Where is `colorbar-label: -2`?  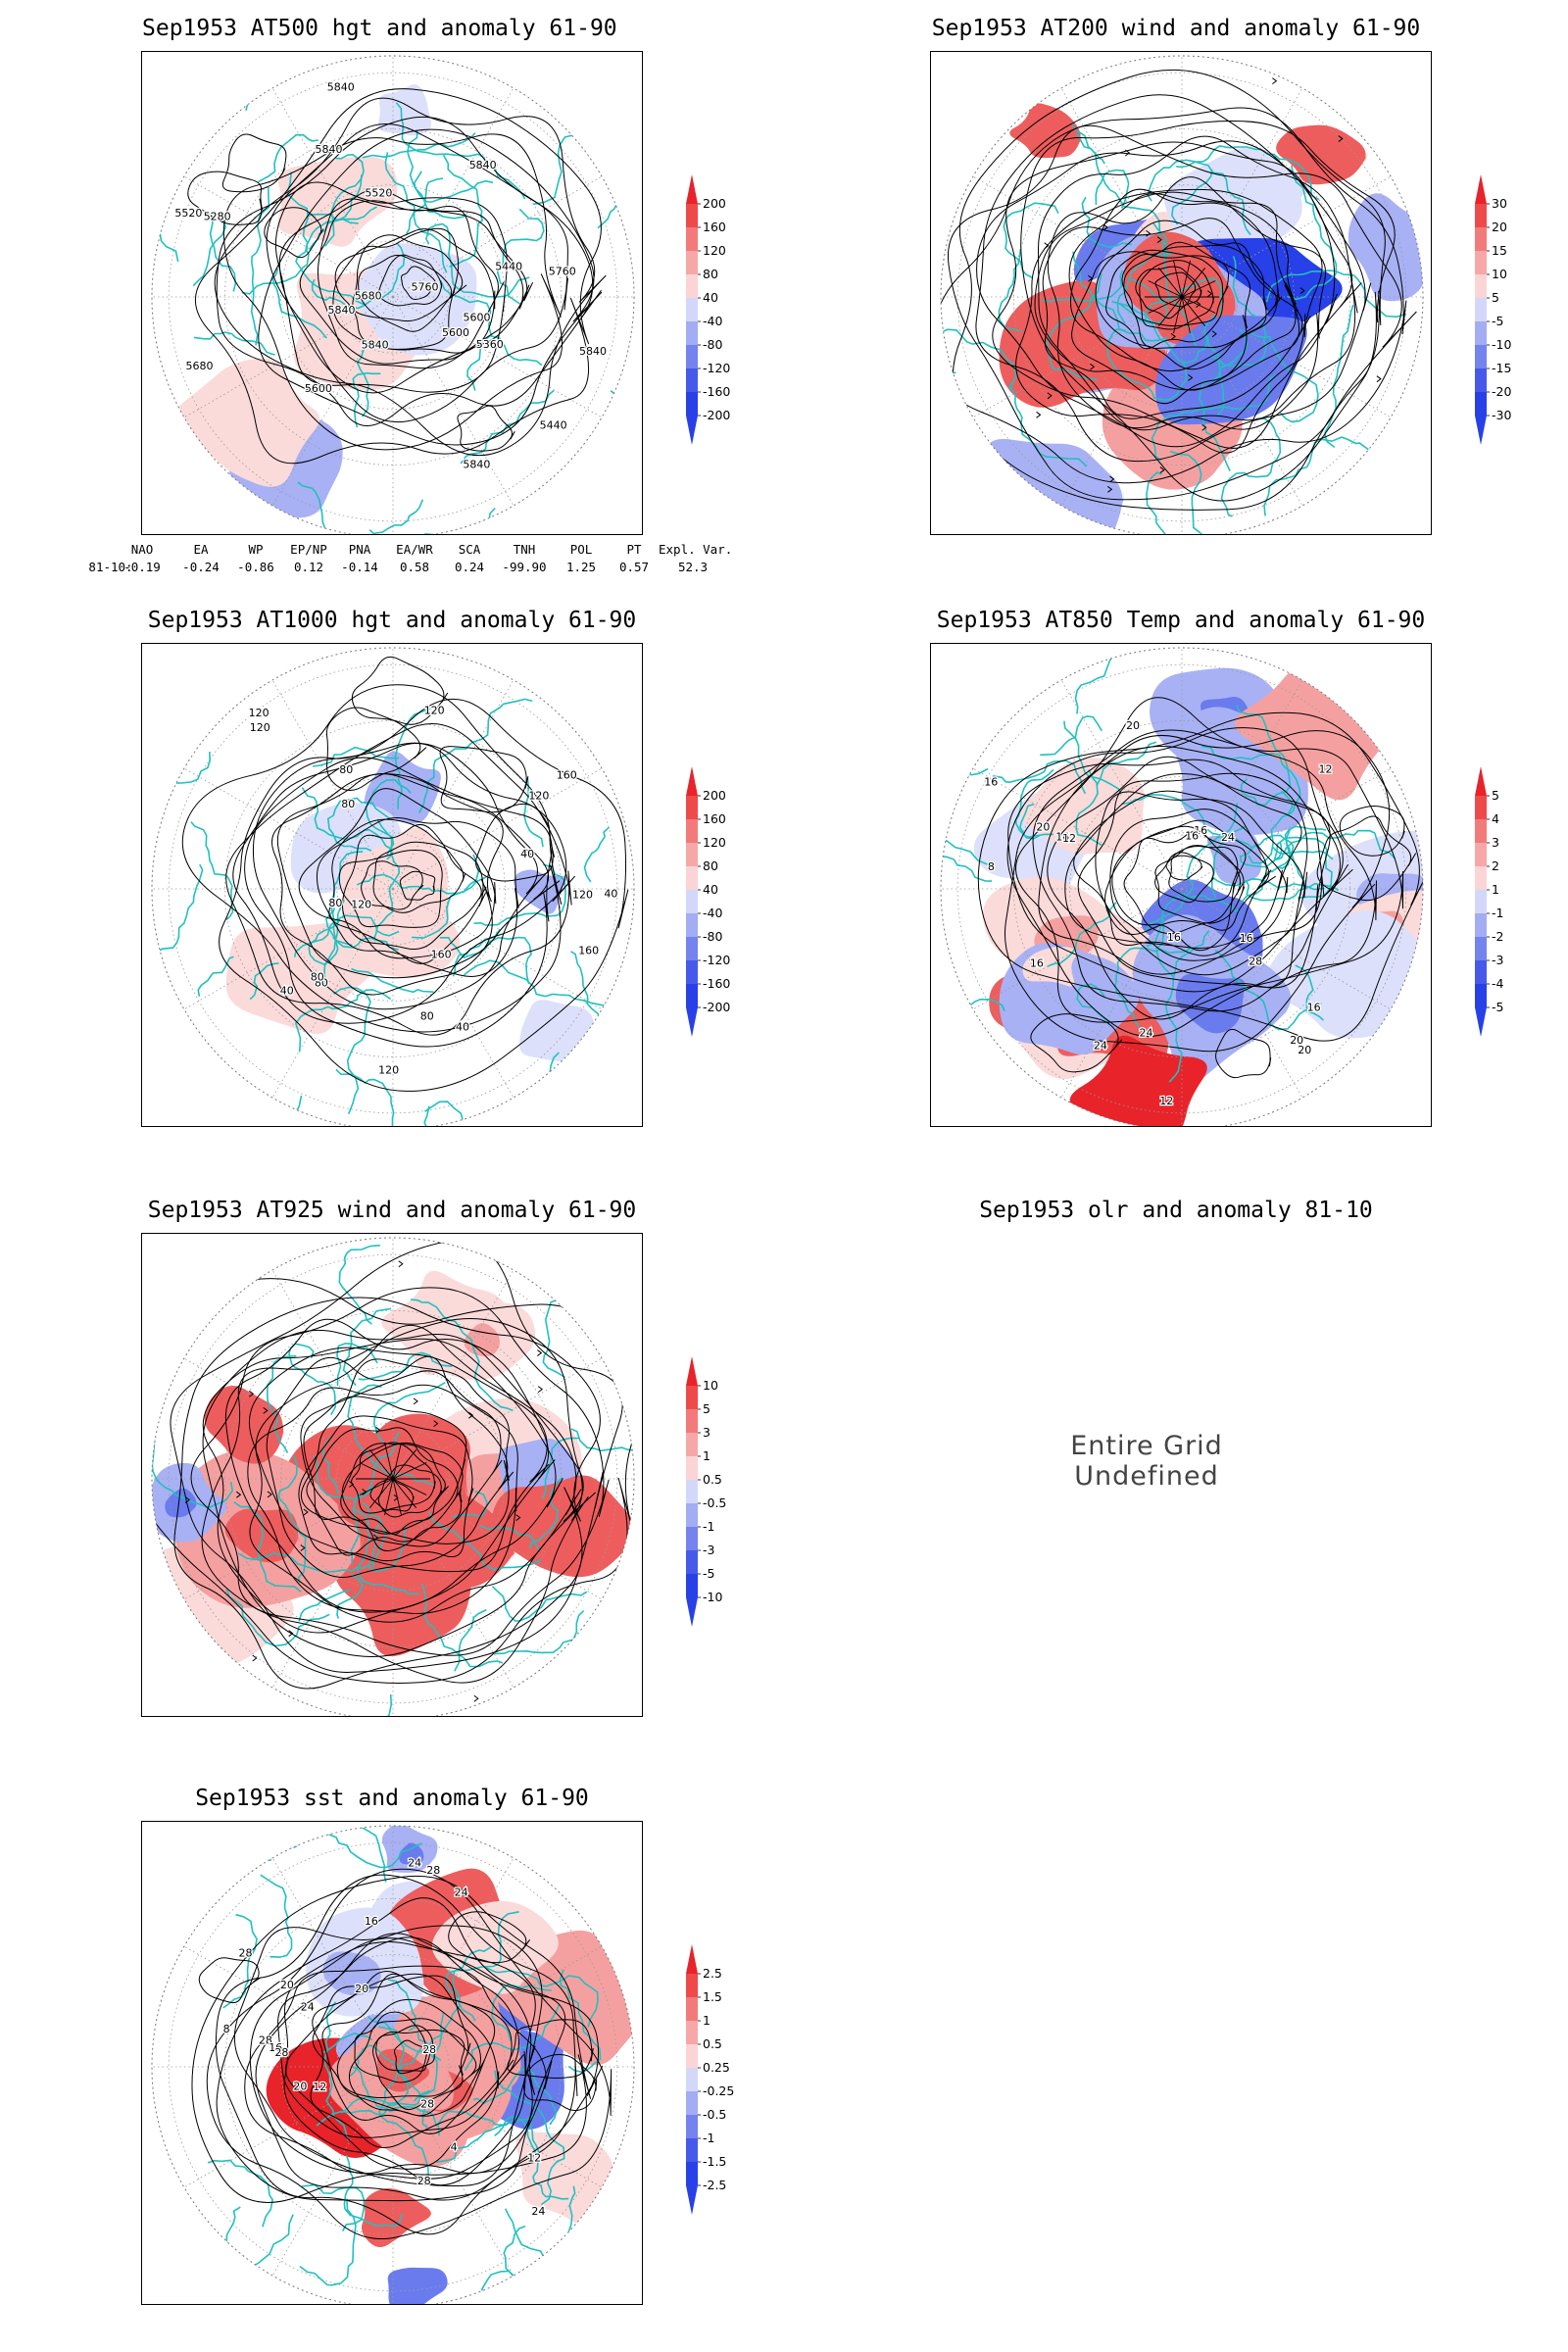 colorbar-label: -2 is located at coordinates (1497, 936).